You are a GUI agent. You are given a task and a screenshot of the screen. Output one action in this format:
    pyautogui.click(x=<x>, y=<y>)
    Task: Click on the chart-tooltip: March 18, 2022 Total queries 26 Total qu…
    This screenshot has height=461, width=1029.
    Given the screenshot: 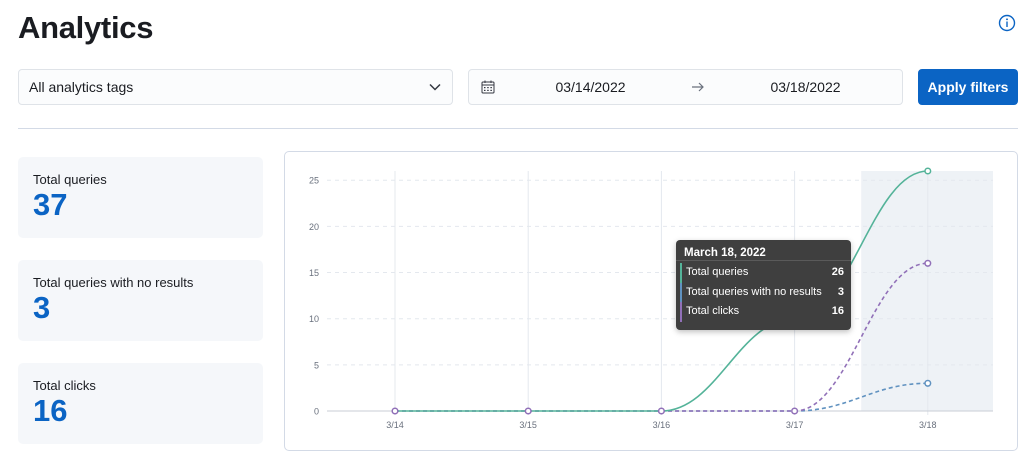 What is the action you would take?
    pyautogui.click(x=763, y=285)
    